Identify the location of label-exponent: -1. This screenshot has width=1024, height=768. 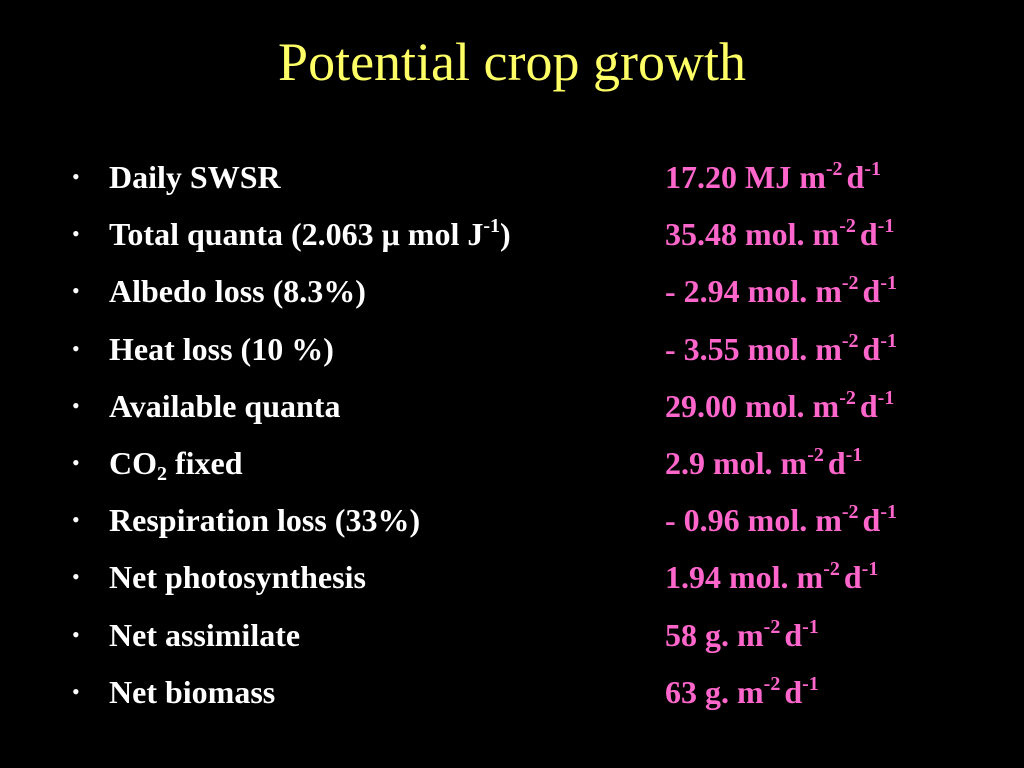
(492, 226).